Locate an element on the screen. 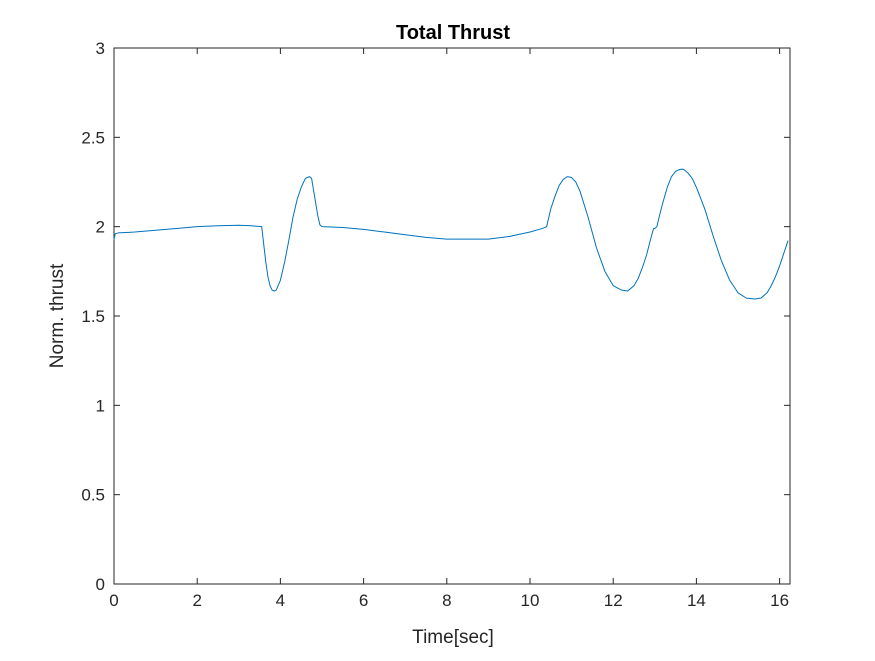 This screenshot has width=875, height=661. y-axis-label: Norm. thrust is located at coordinates (57, 315).